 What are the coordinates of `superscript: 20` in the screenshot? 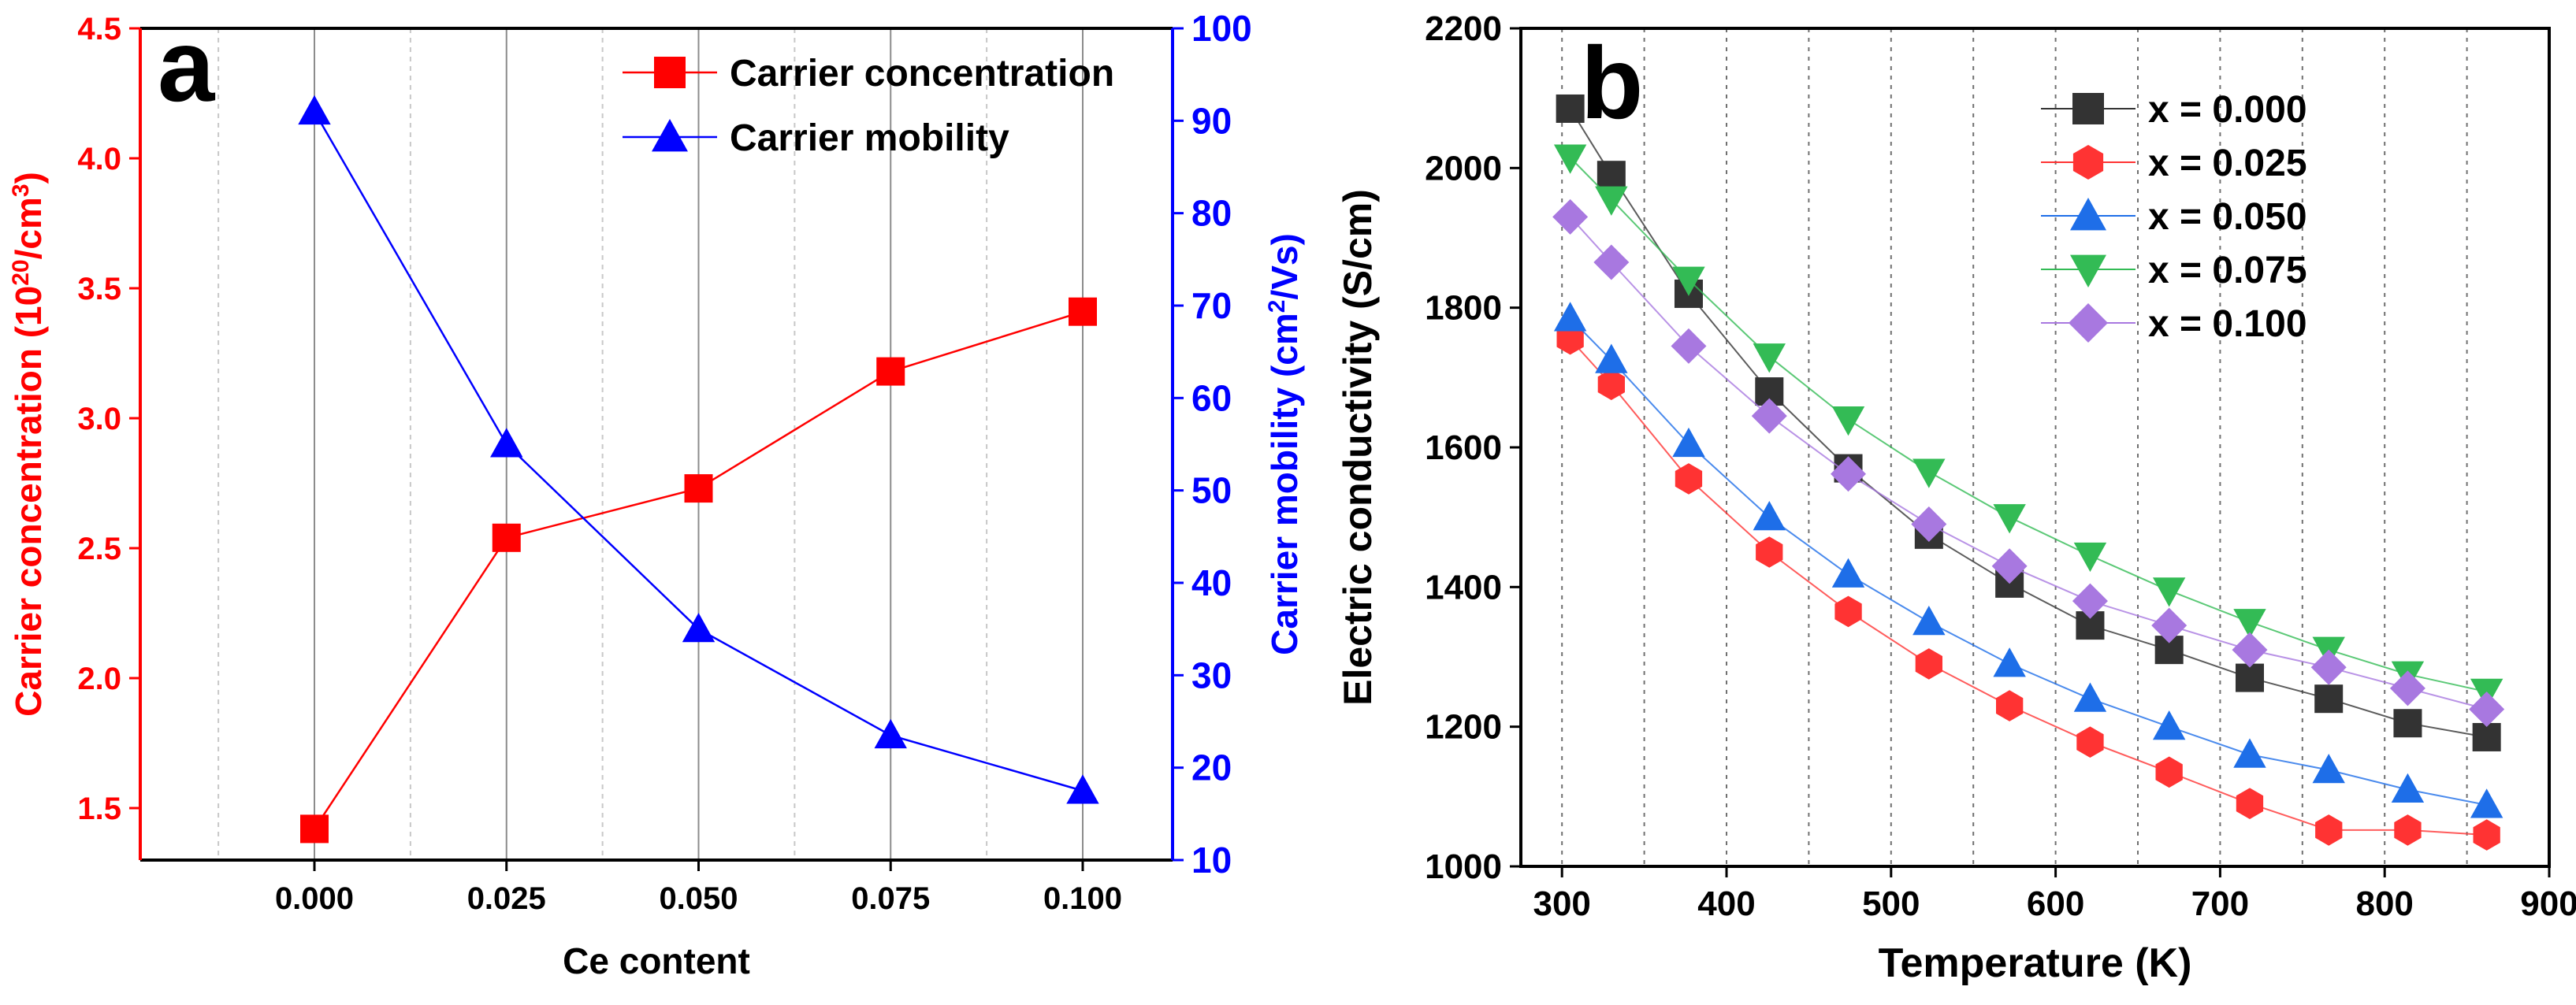 It's located at (21, 272).